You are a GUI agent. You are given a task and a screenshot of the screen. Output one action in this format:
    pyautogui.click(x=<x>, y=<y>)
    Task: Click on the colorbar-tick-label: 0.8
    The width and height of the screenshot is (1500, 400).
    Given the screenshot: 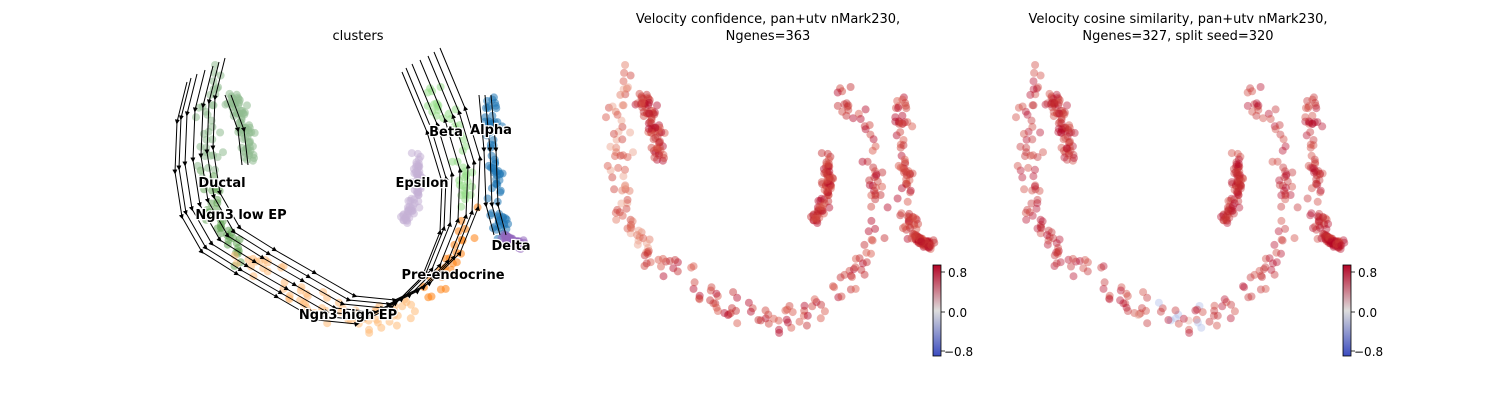 What is the action you would take?
    pyautogui.click(x=957, y=273)
    